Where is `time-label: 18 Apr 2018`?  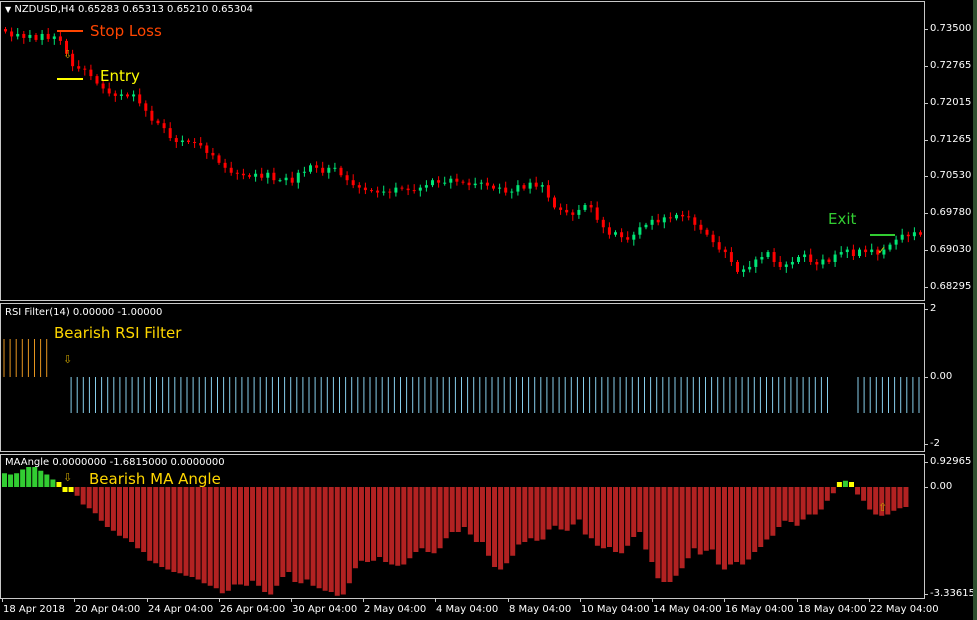 time-label: 18 Apr 2018 is located at coordinates (34, 609).